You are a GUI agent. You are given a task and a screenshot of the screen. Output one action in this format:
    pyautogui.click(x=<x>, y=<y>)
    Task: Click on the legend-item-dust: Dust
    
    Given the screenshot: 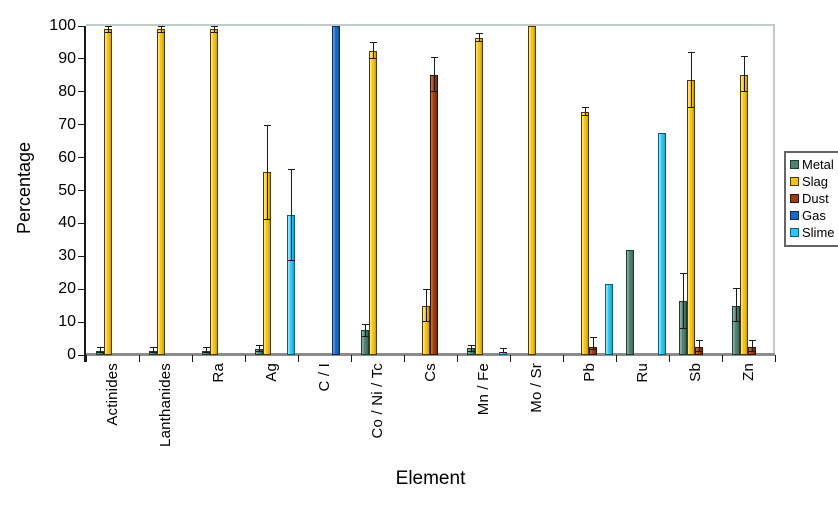 What is the action you would take?
    pyautogui.click(x=812, y=198)
    